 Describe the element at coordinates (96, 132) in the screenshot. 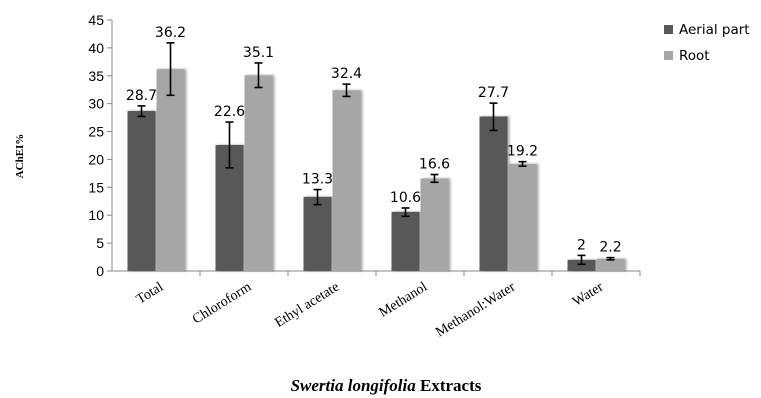

I see `y-tick-label: 25` at that location.